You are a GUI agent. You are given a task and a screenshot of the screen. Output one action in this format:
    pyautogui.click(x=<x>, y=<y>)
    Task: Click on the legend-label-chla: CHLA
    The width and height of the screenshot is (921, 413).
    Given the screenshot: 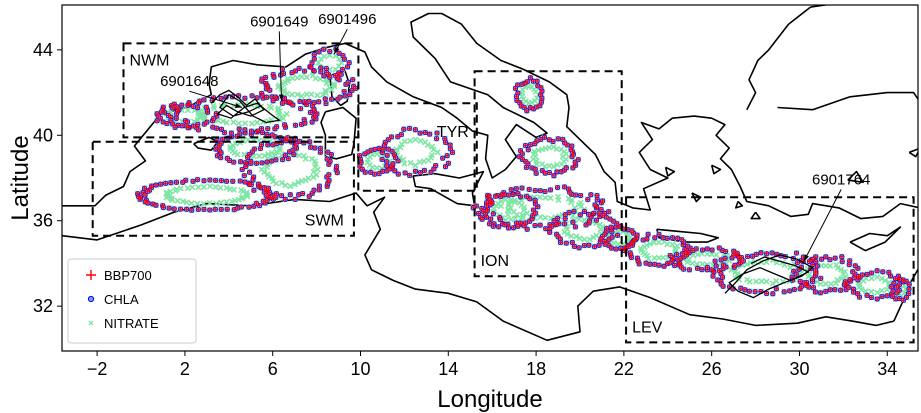 What is the action you would take?
    pyautogui.click(x=121, y=299)
    